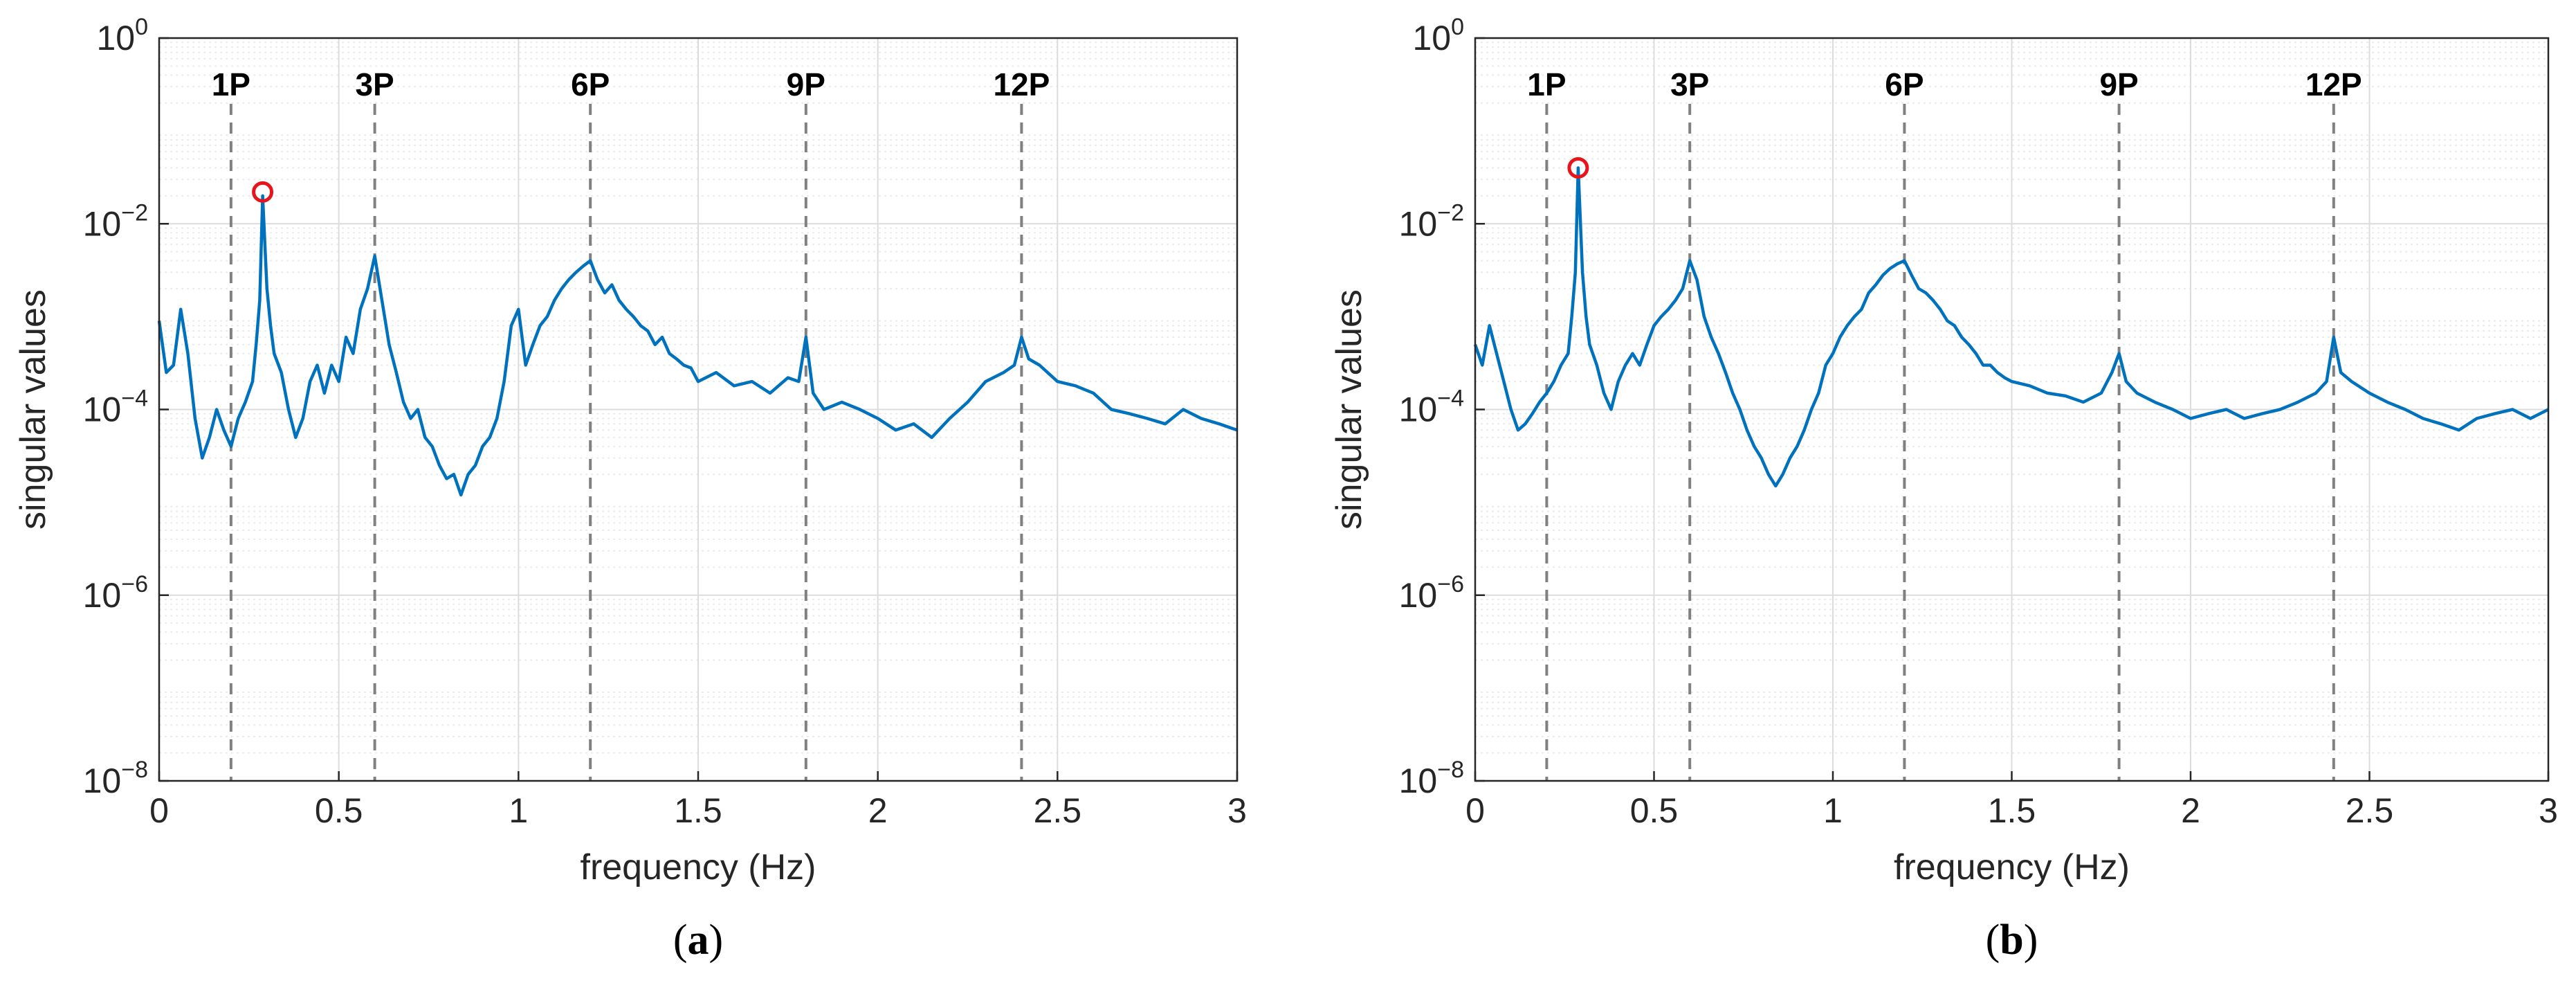 The image size is (2576, 992). I want to click on panel-caption: (b), so click(2012, 940).